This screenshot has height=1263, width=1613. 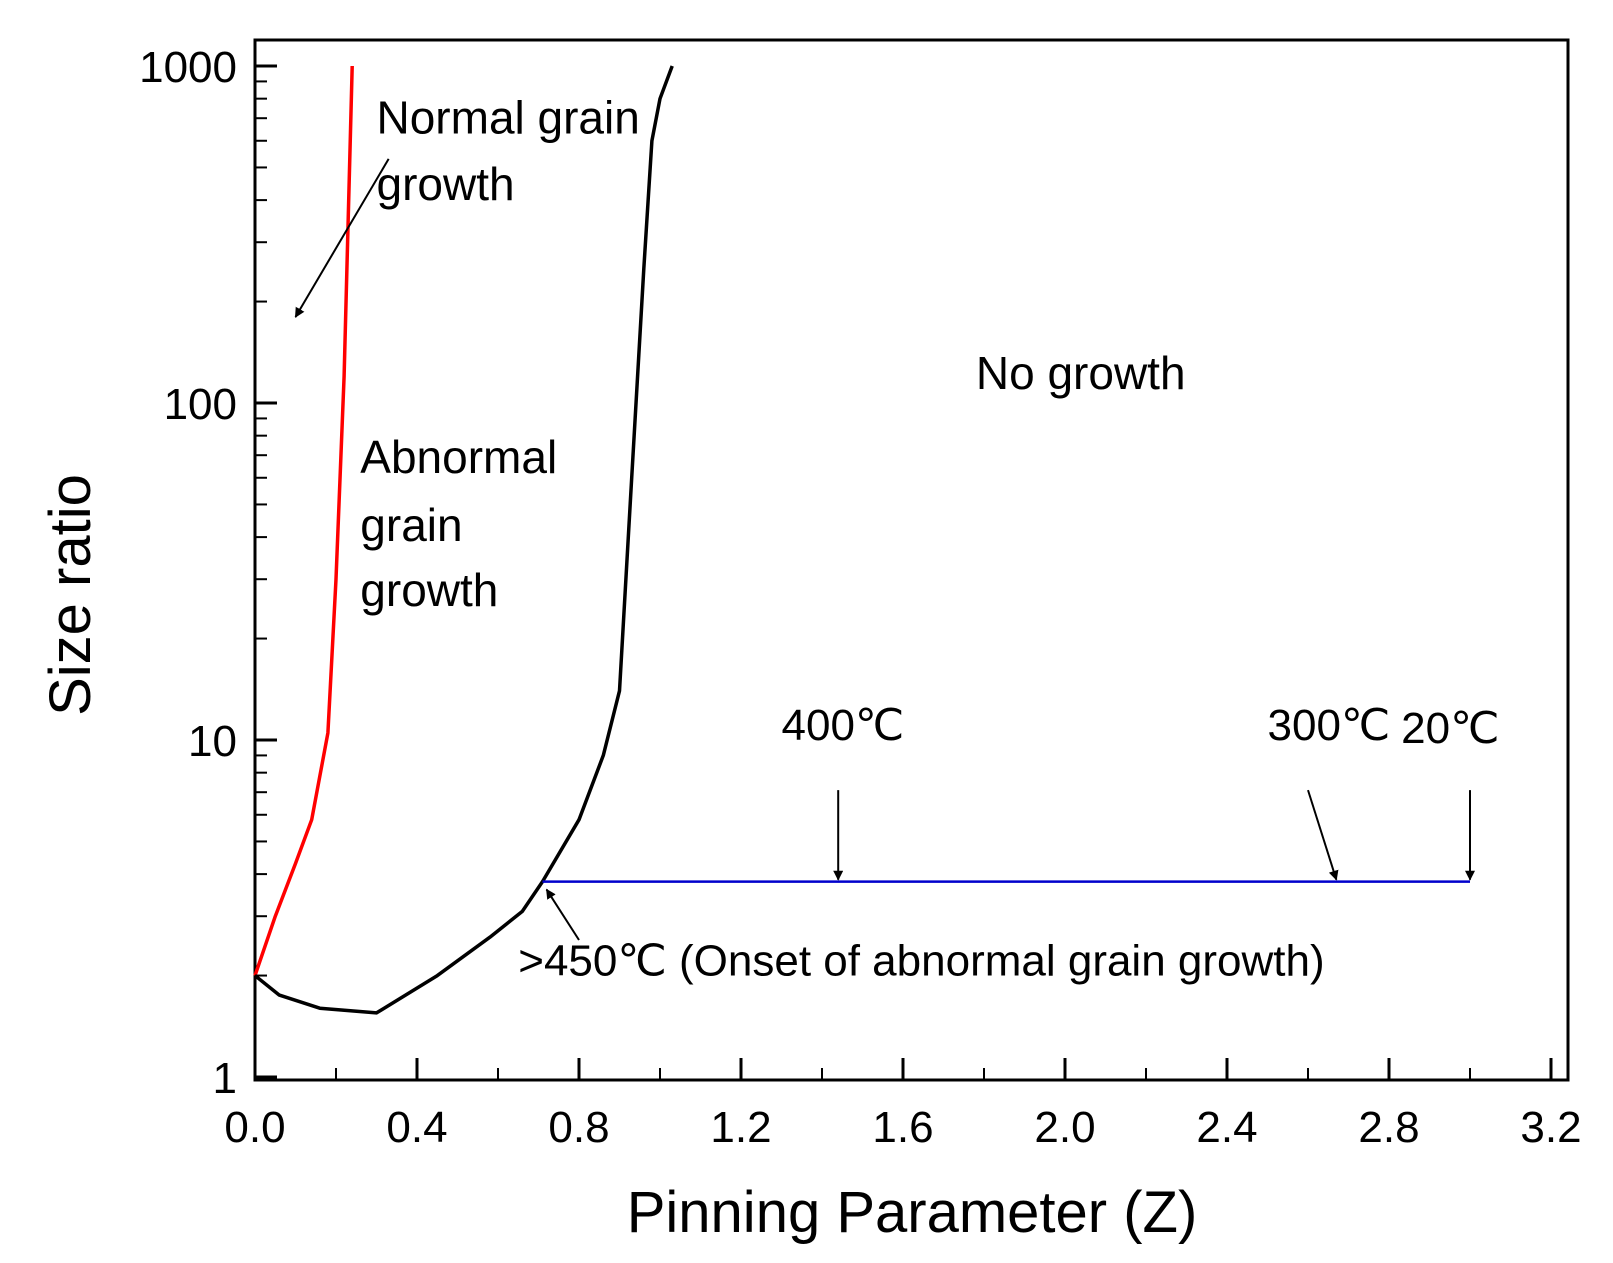 What do you see at coordinates (70, 595) in the screenshot?
I see `y-axis-title: Size ratio` at bounding box center [70, 595].